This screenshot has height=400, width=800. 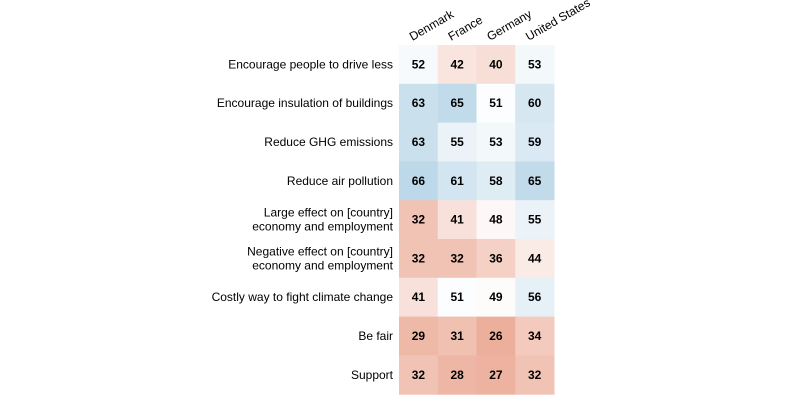 I want to click on cell-value-label: 34, so click(x=535, y=336).